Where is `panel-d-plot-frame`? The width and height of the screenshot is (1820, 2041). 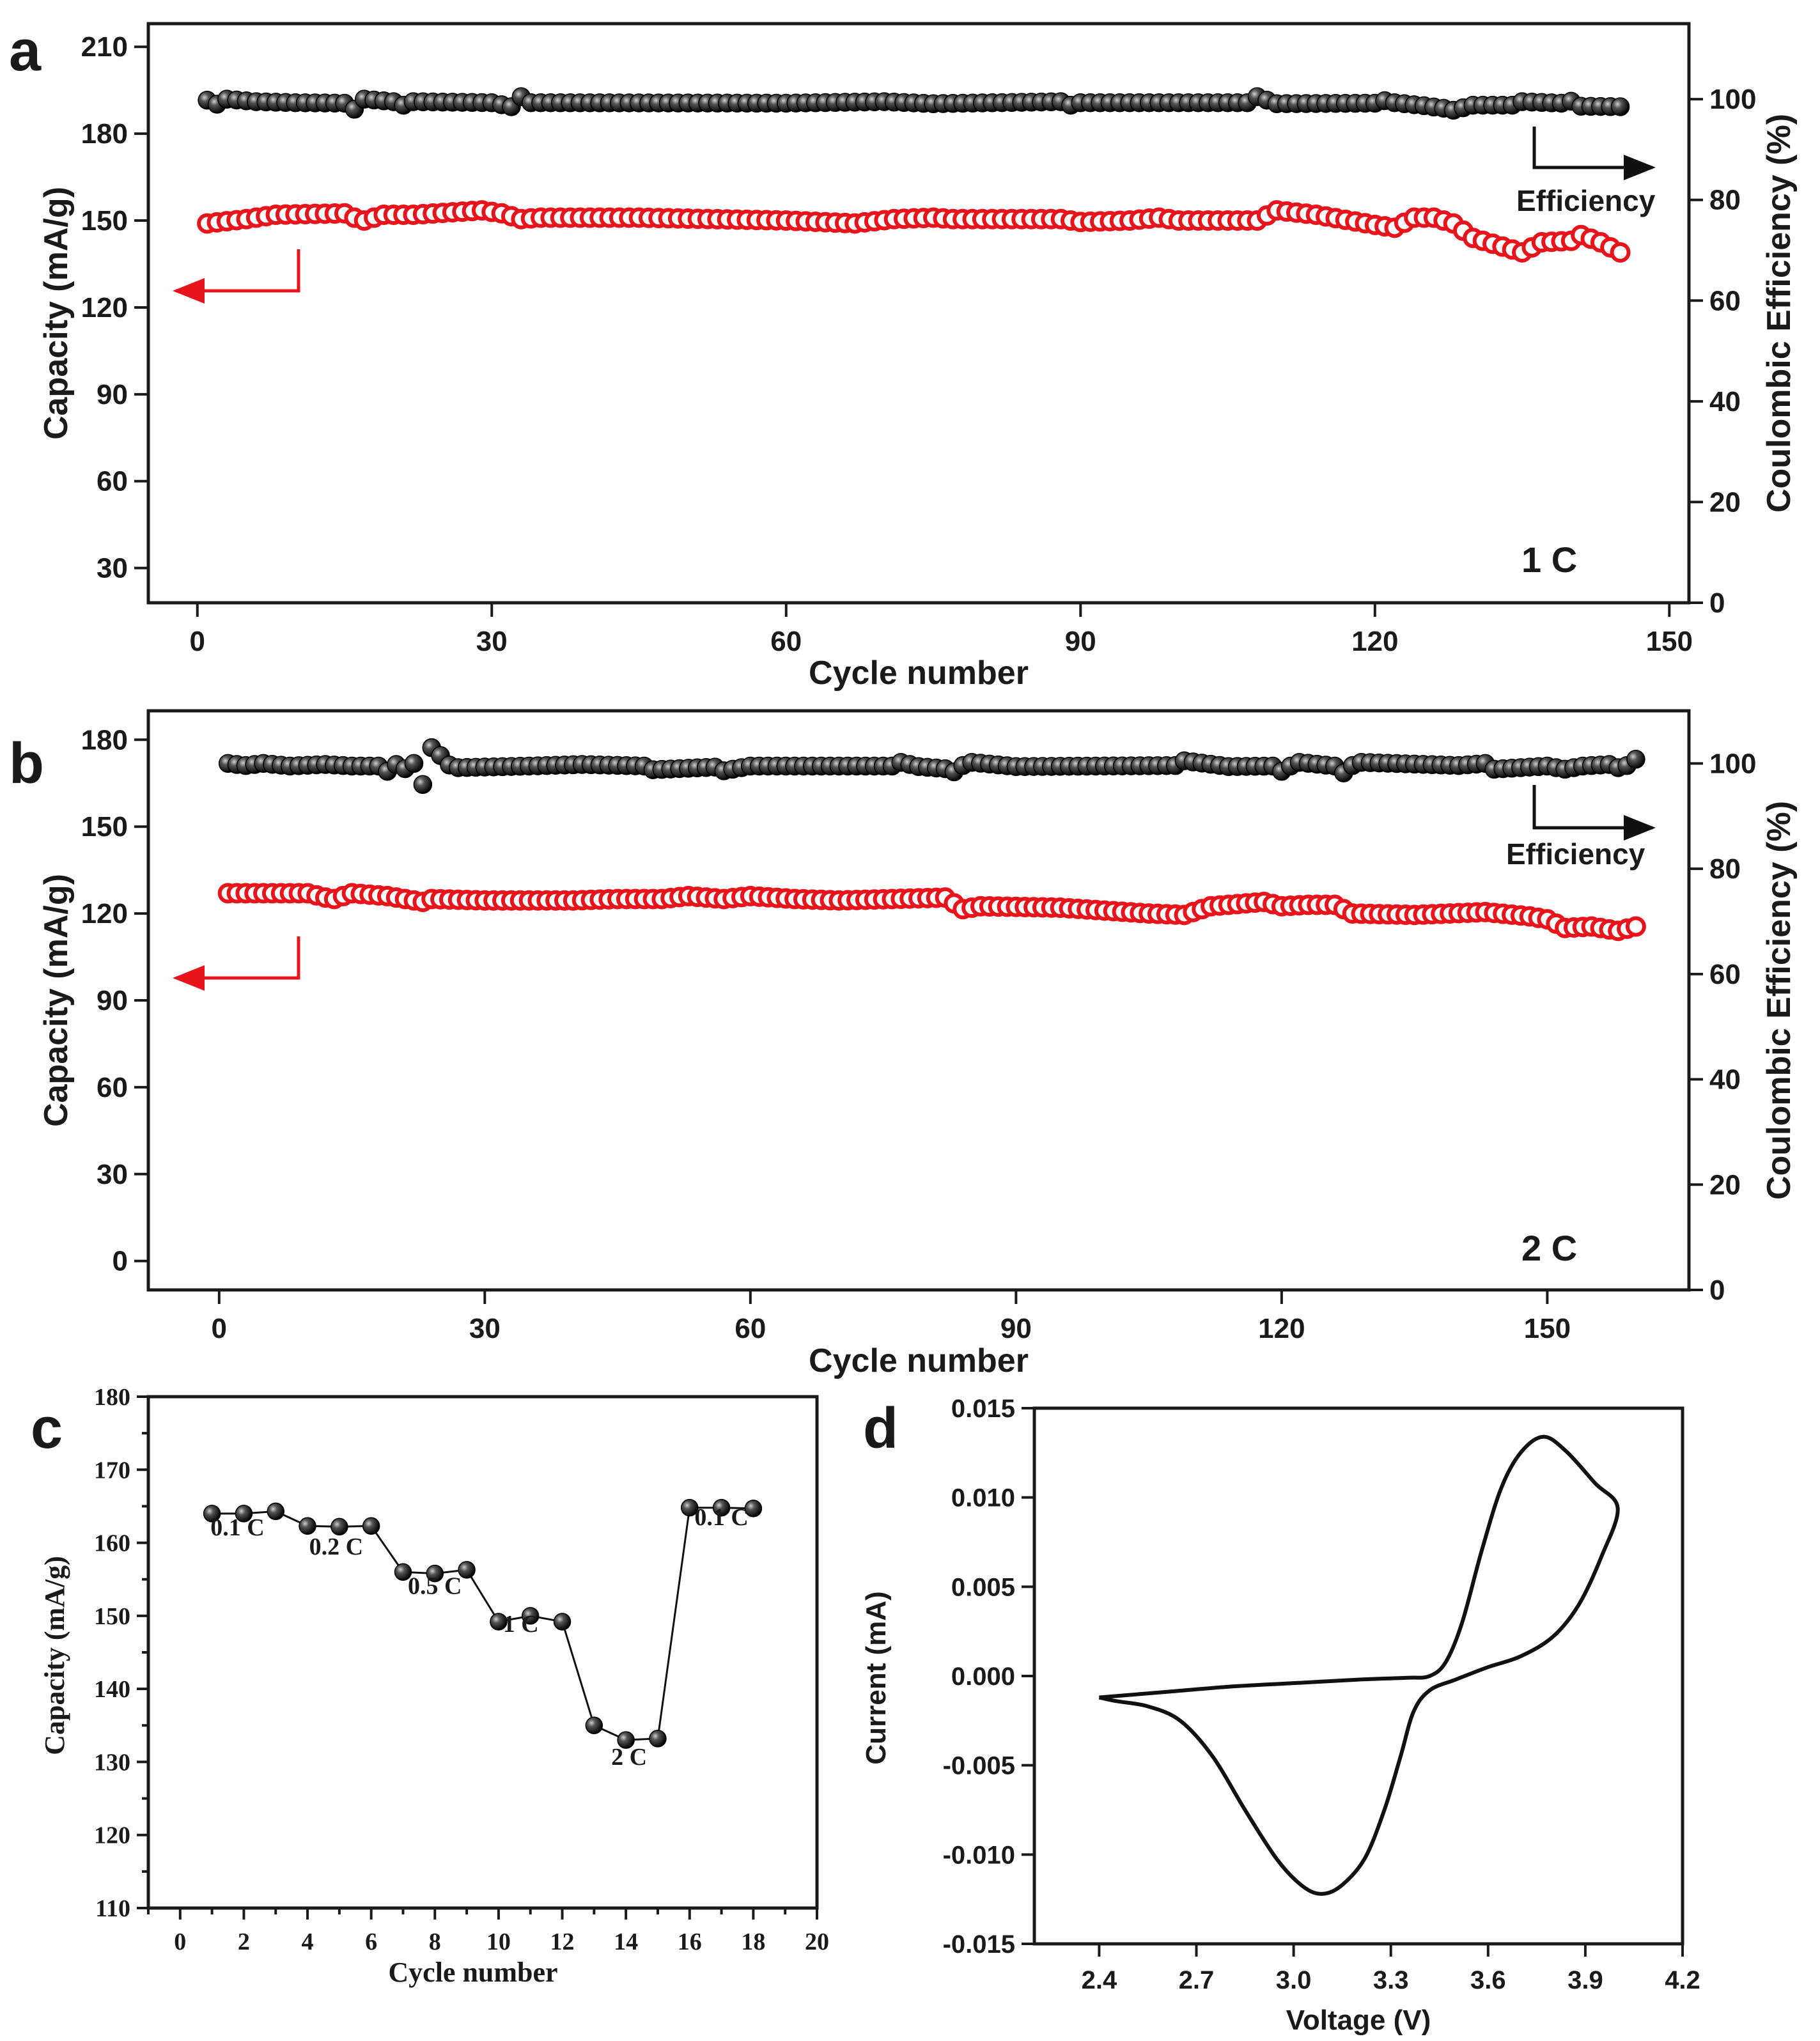
panel-d-plot-frame is located at coordinates (1358, 1676).